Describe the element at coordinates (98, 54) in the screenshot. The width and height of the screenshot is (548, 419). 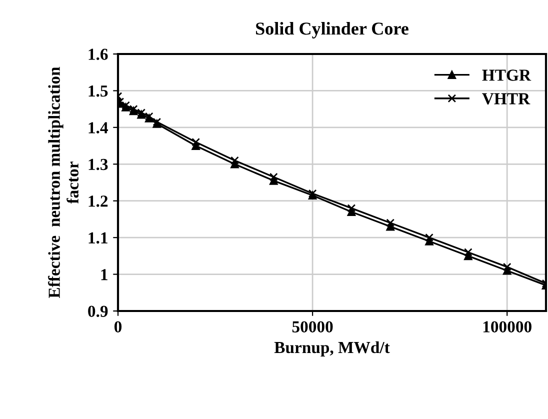
I see `y-tick-label: 1.6` at that location.